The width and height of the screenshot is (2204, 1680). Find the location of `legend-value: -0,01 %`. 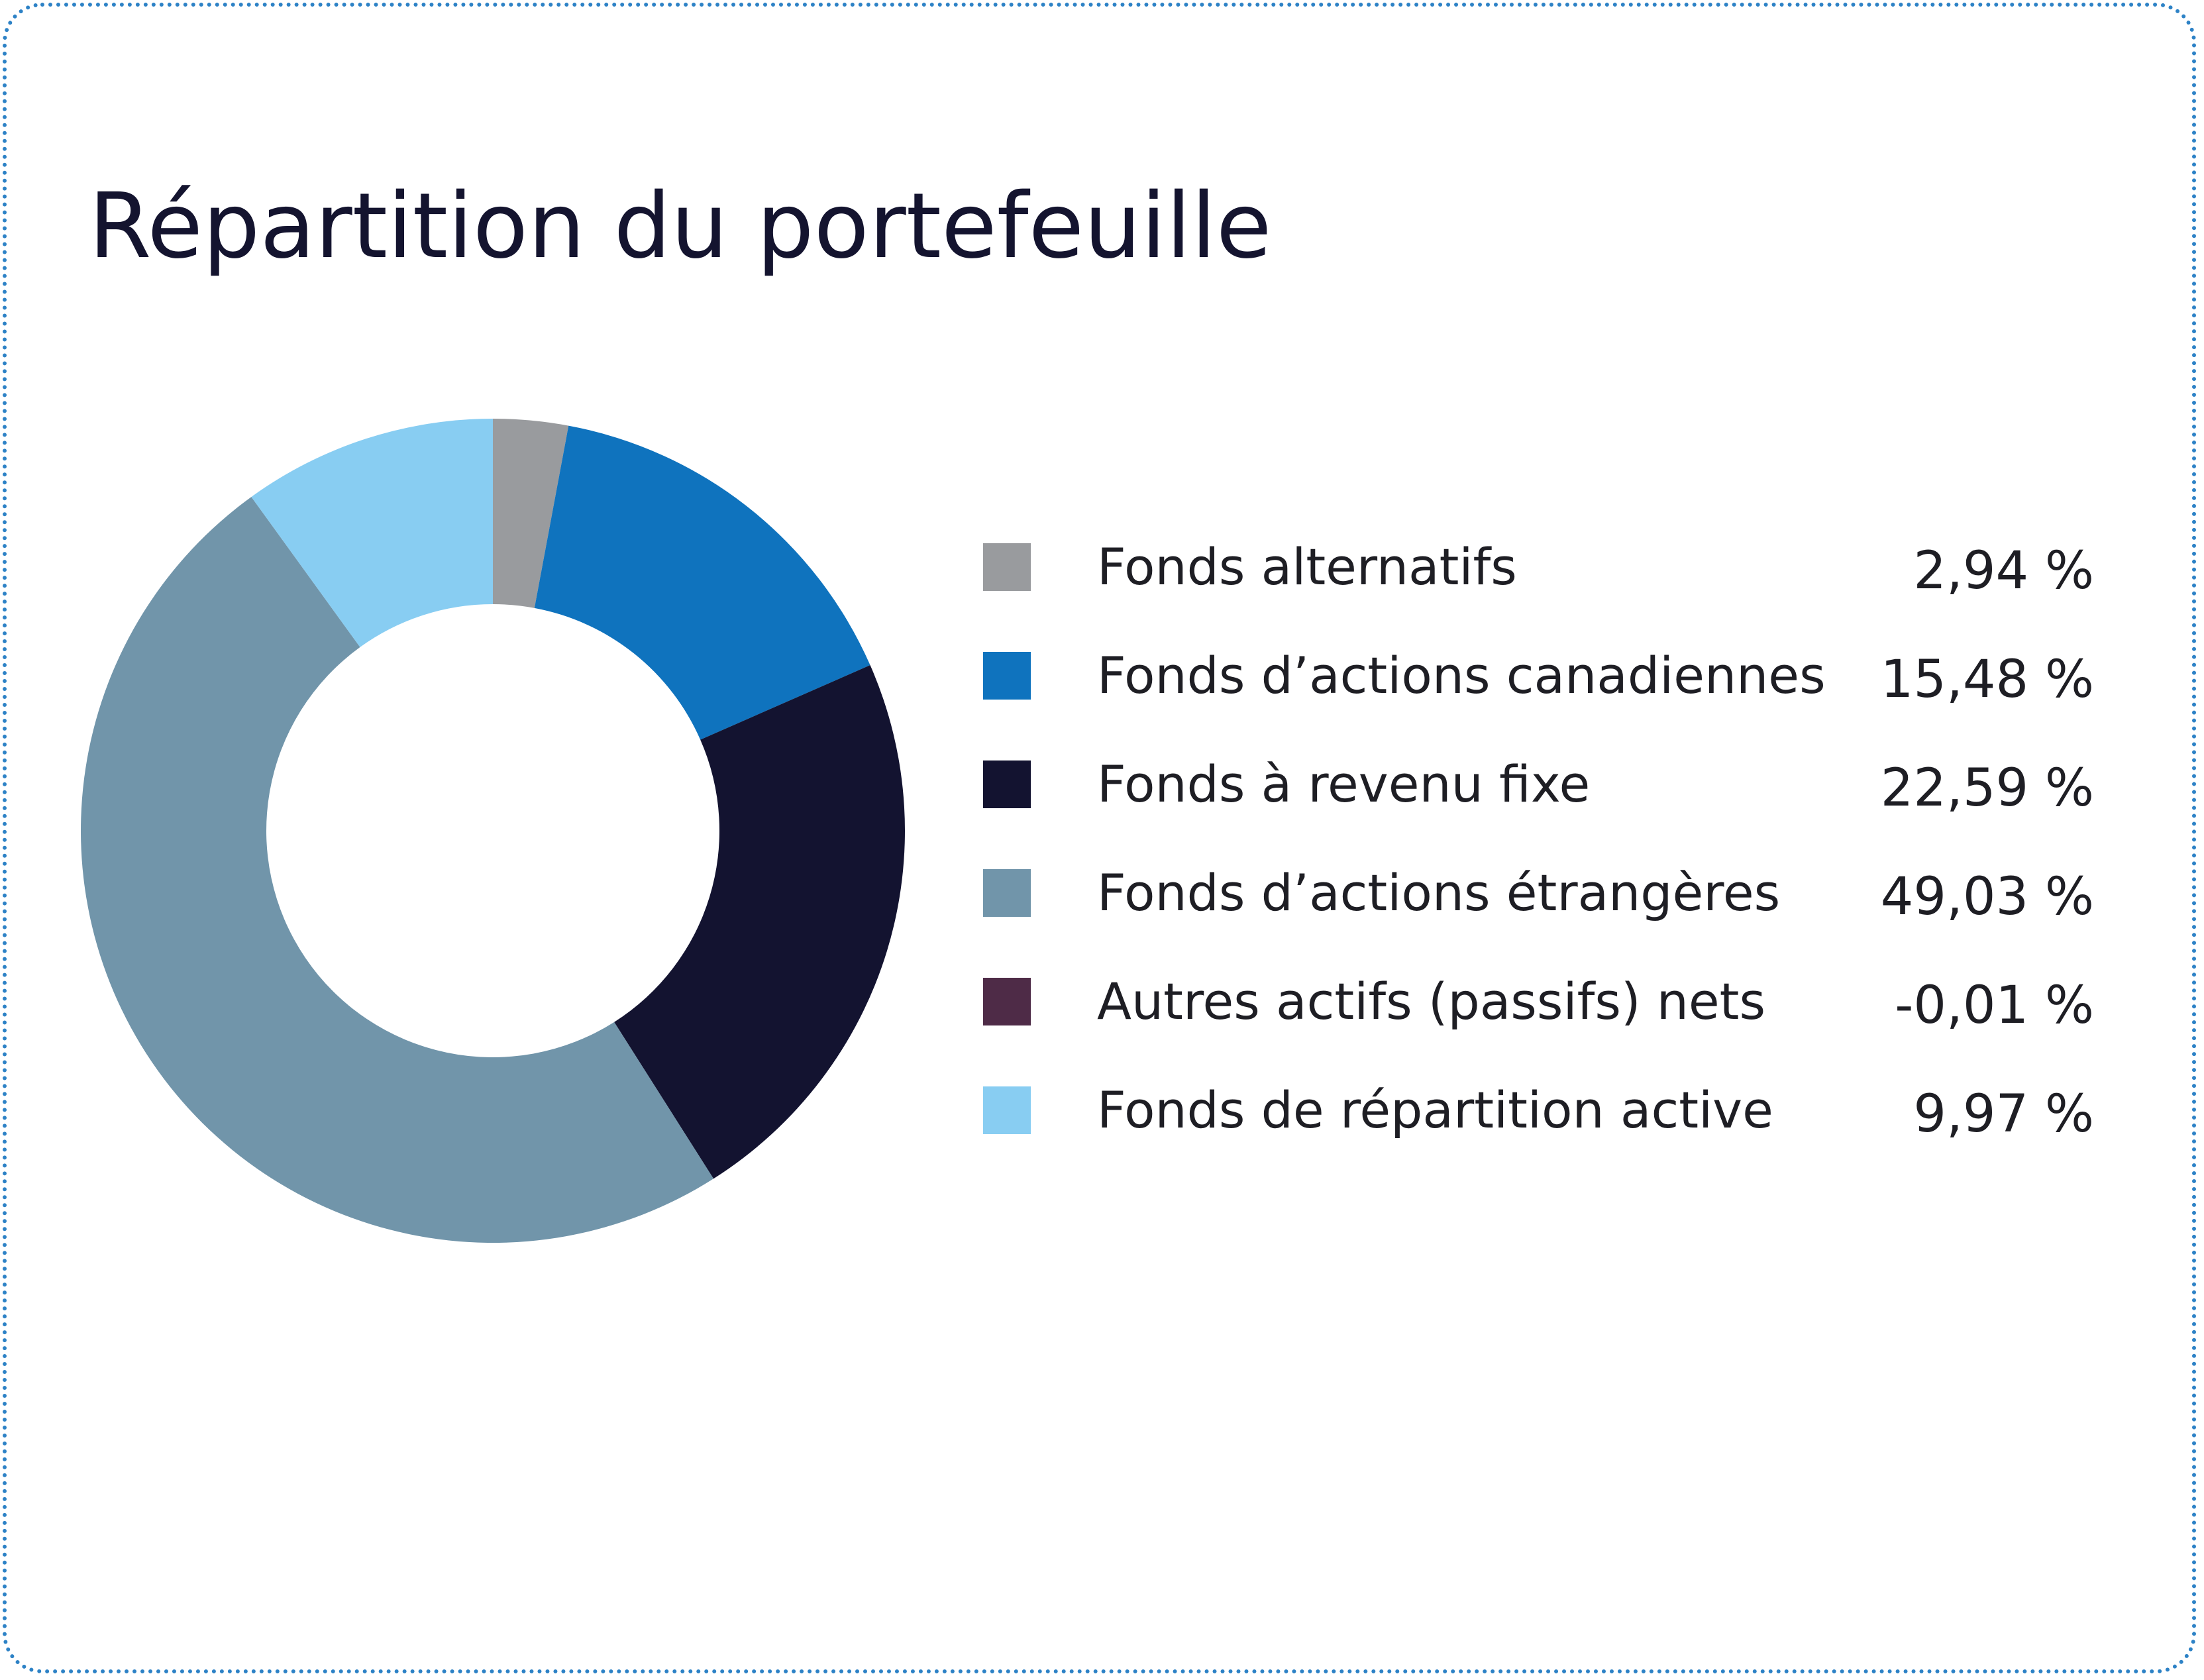

legend-value: -0,01 % is located at coordinates (1994, 1005).